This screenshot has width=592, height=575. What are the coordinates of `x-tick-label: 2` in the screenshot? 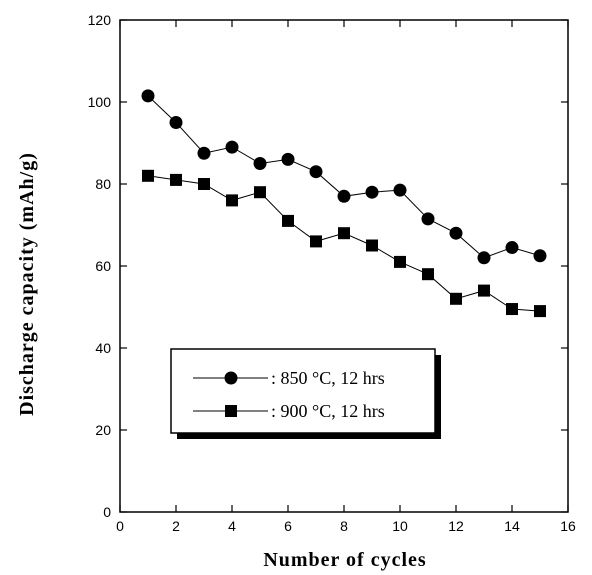 It's located at (176, 526).